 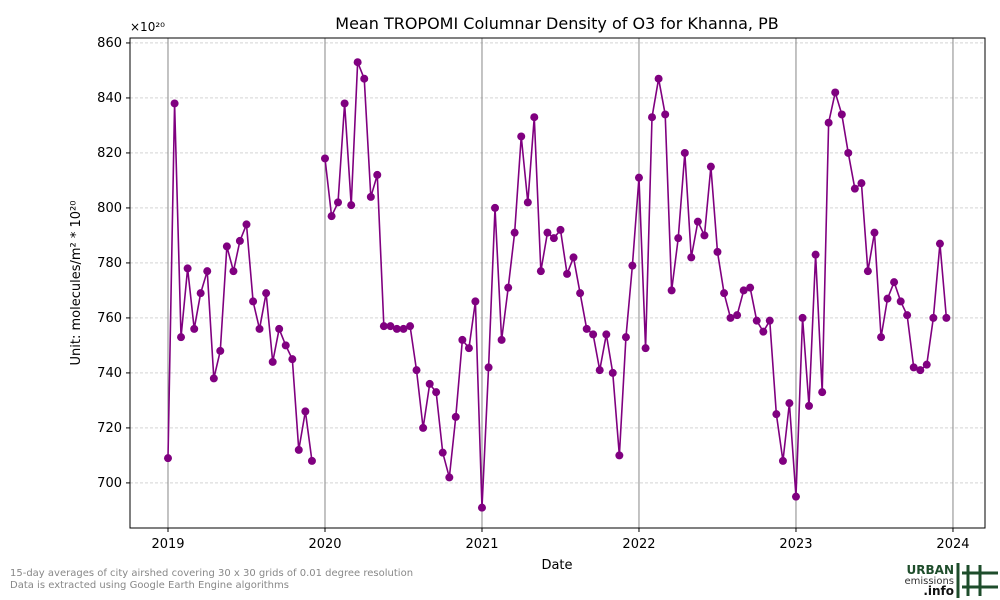 What do you see at coordinates (324, 544) in the screenshot?
I see `x-tick-label: 2020` at bounding box center [324, 544].